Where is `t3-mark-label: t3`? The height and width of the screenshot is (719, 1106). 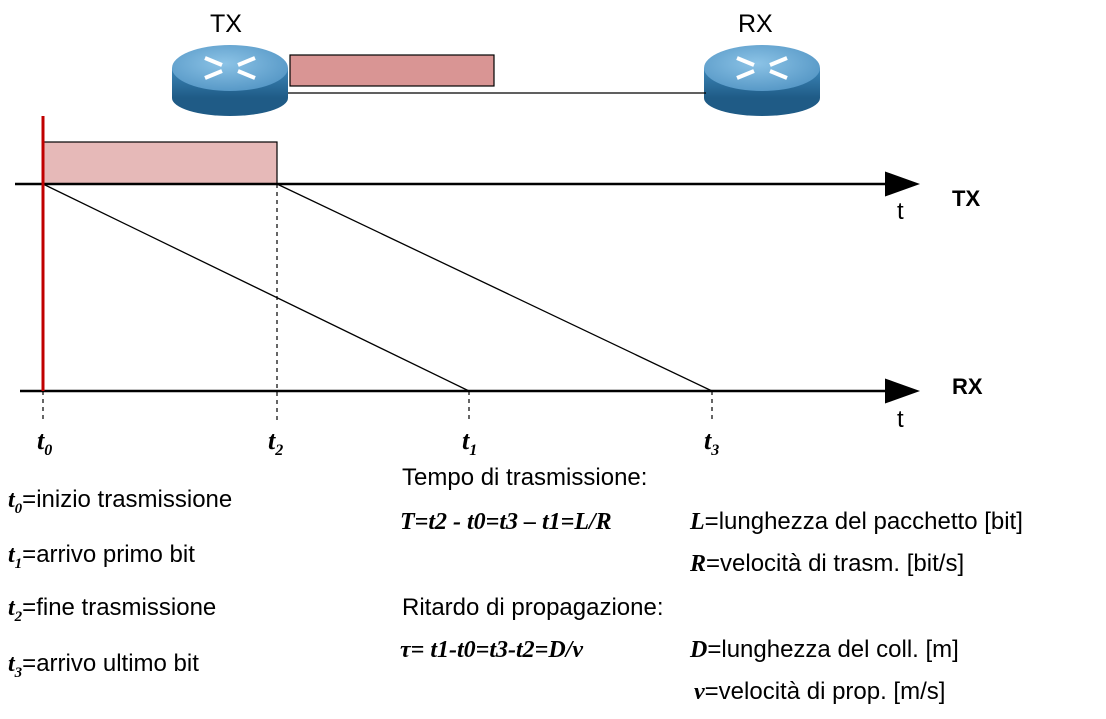 t3-mark-label: t3 is located at coordinates (712, 443).